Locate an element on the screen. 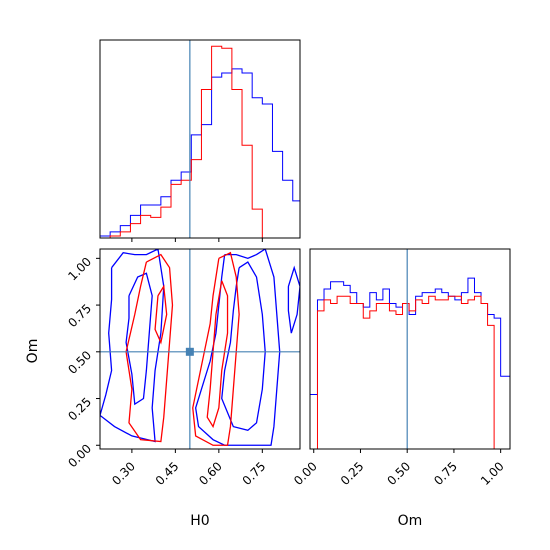 Image resolution: width=550 pixels, height=550 pixels. joint-truth-marker is located at coordinates (189, 351).